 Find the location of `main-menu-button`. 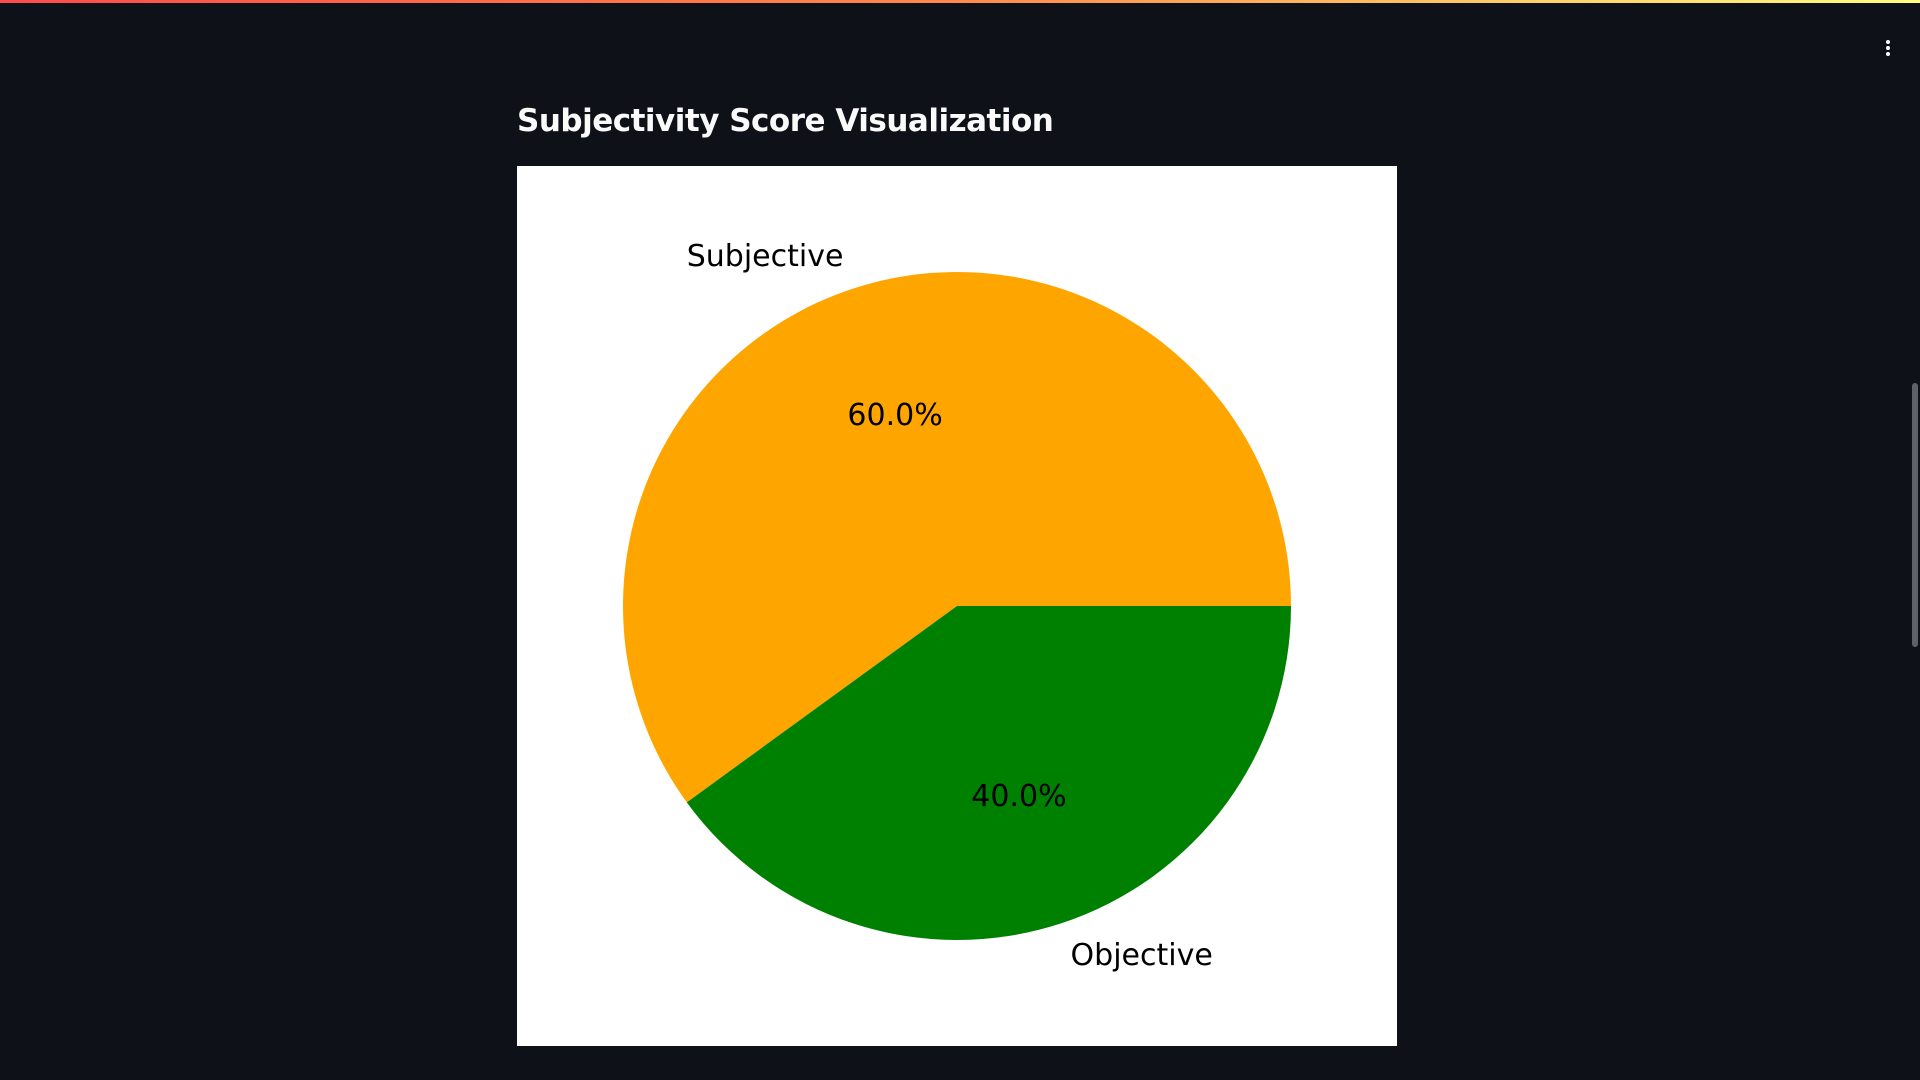

main-menu-button is located at coordinates (1888, 48).